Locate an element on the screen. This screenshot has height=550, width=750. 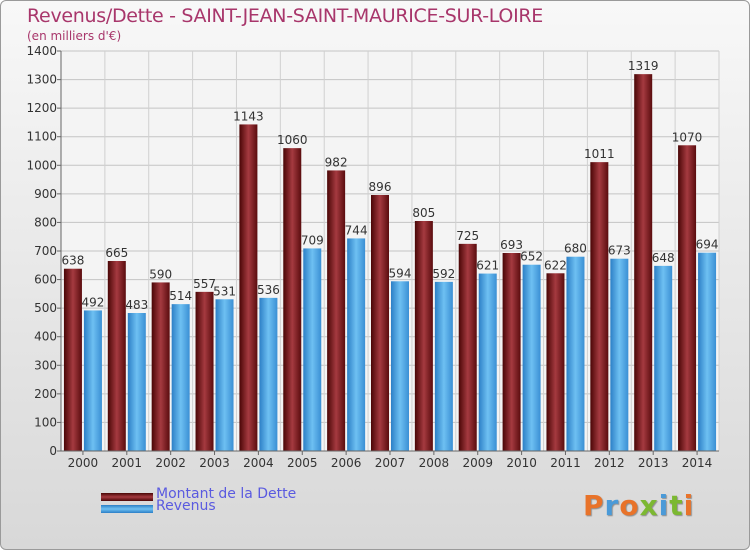
logo-letter: x is located at coordinates (649, 505).